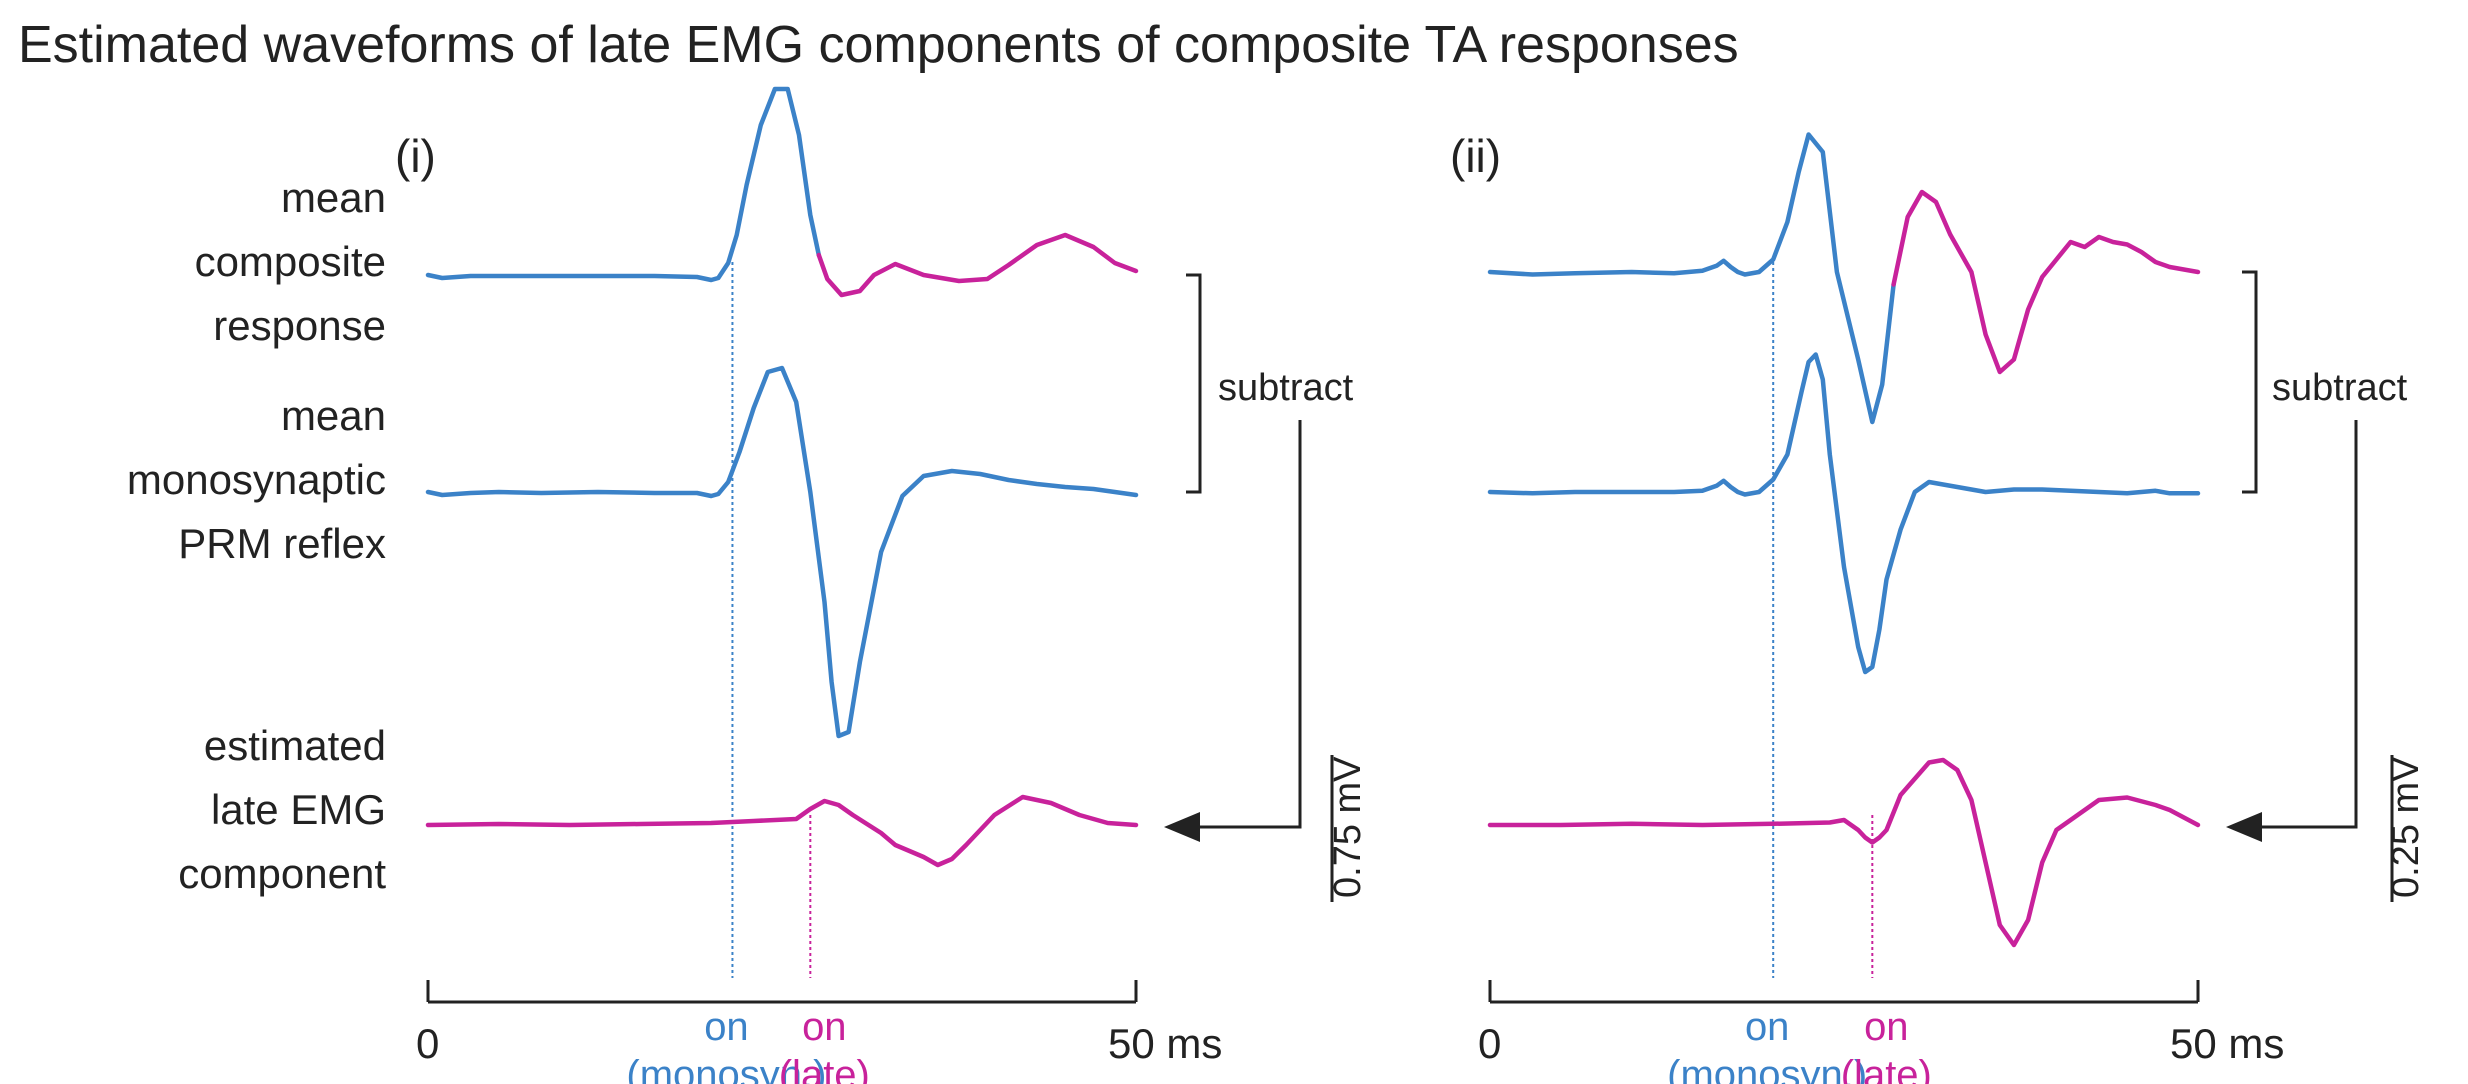 The width and height of the screenshot is (2468, 1084). I want to click on subtract-arrow-head-ii, so click(2244, 827).